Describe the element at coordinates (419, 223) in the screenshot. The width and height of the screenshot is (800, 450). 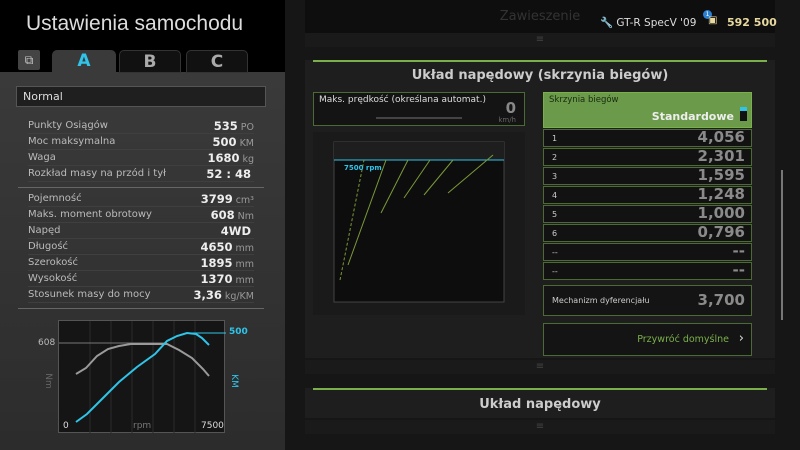
I see `gear-ratio-graph: 7500 rpm` at that location.